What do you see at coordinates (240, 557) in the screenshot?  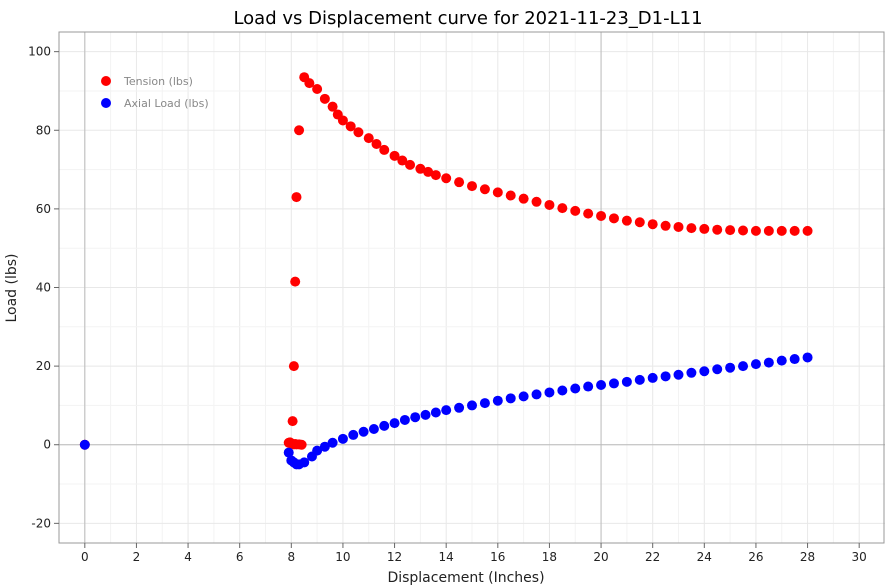 I see `x-tick-label: 6` at bounding box center [240, 557].